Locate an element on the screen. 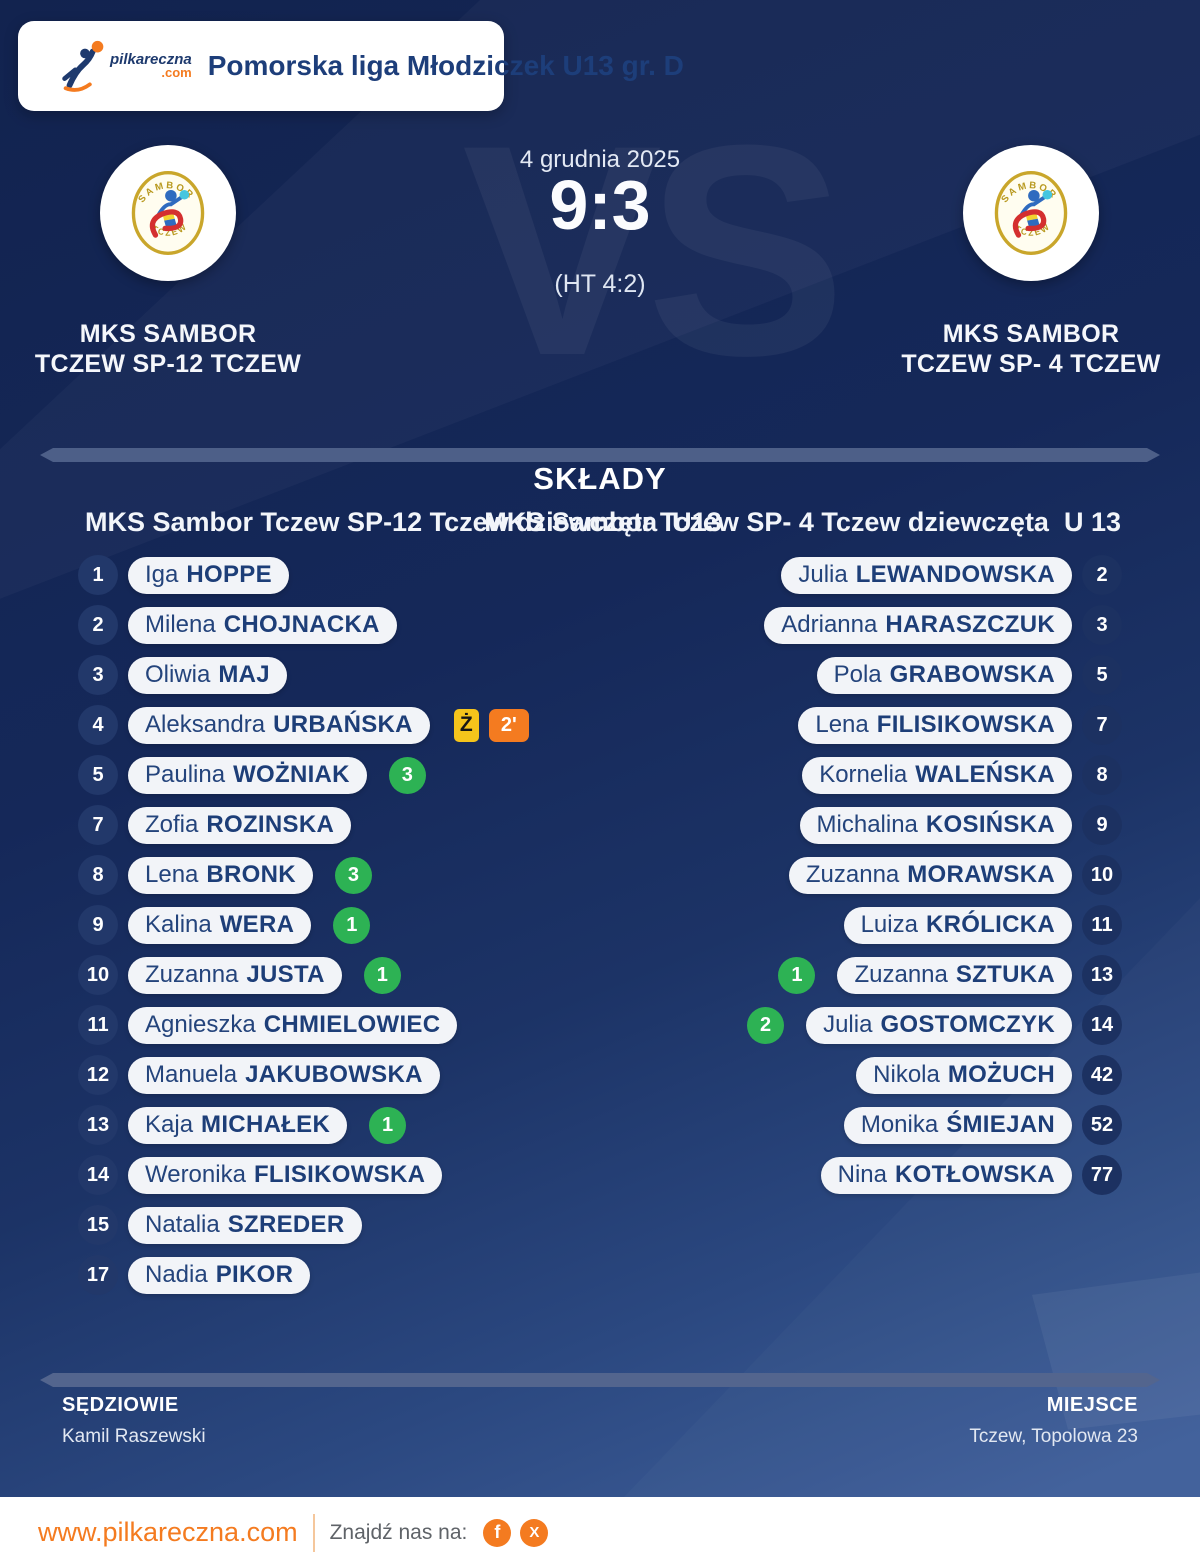 The image size is (1200, 1568). player-first-name: Luiza is located at coordinates (889, 924).